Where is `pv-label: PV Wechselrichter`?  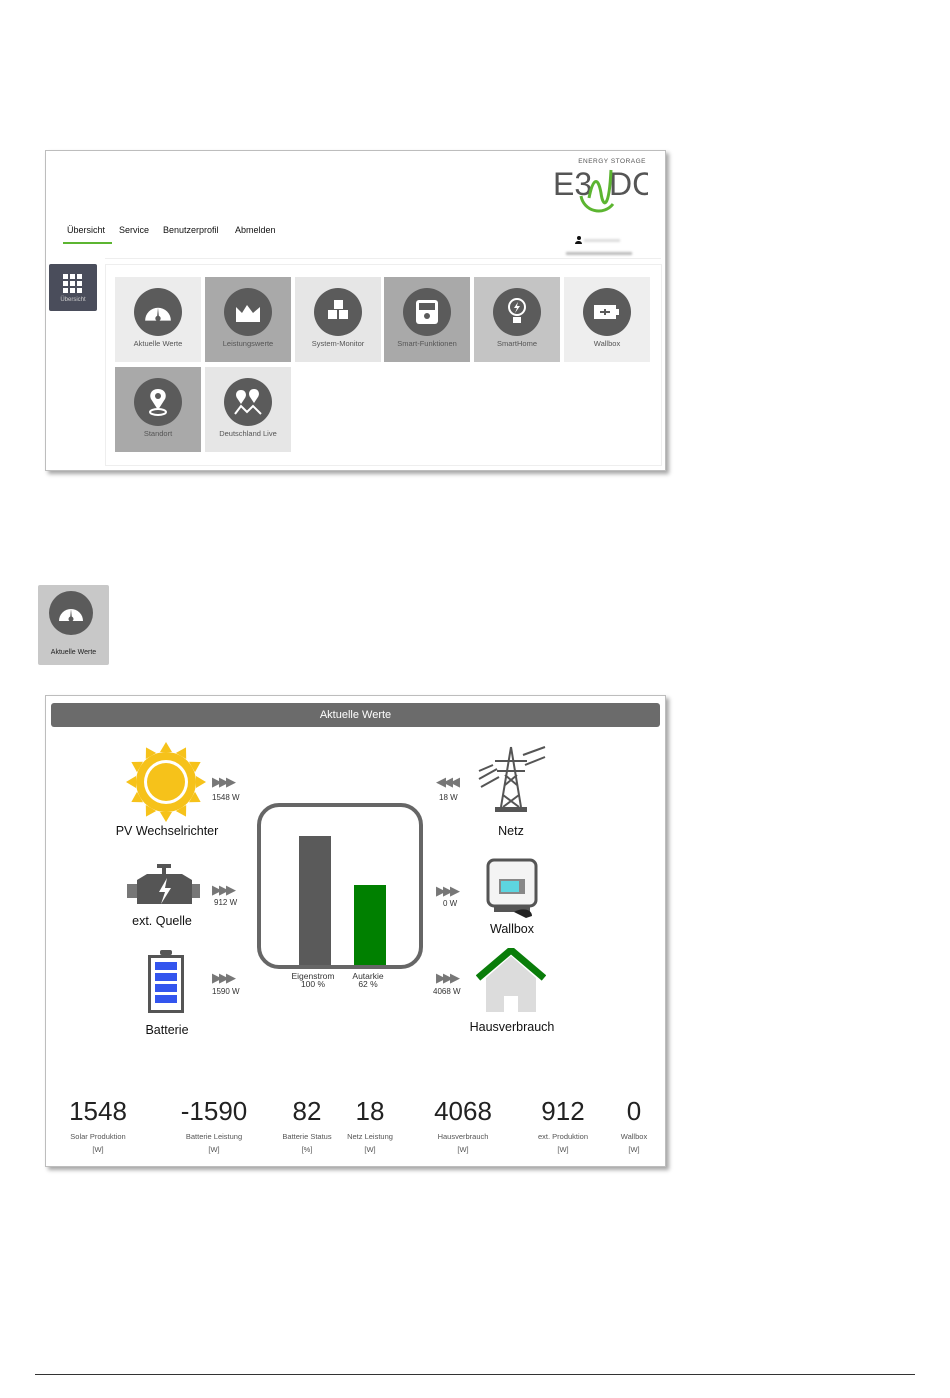 pv-label: PV Wechselrichter is located at coordinates (167, 831).